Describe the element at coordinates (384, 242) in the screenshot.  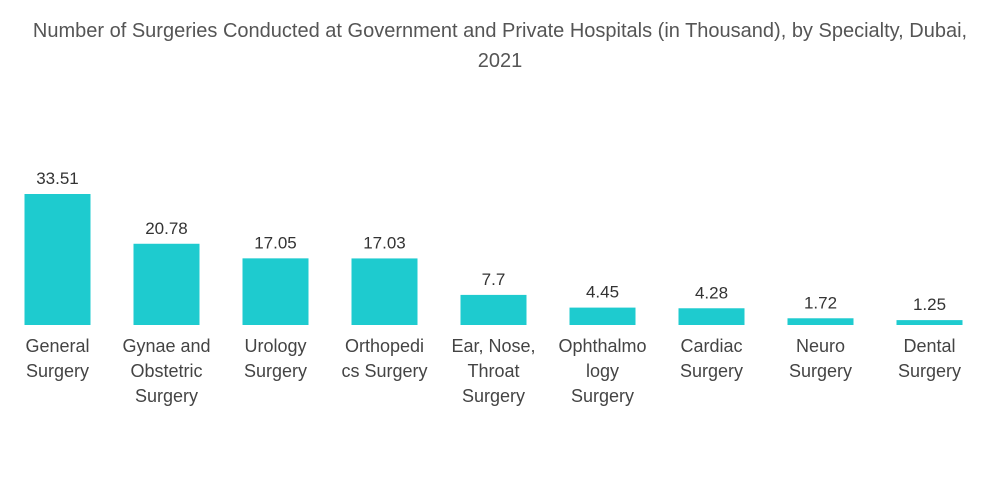
I see `value-label: 17.03` at that location.